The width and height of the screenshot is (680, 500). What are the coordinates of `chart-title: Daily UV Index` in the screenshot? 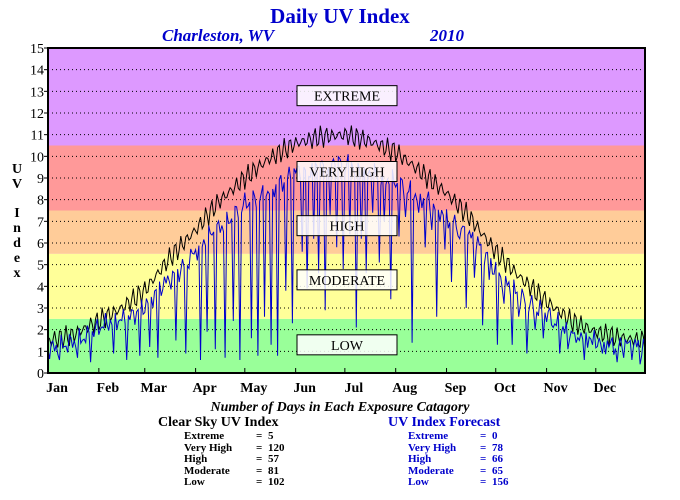 It's located at (340, 16).